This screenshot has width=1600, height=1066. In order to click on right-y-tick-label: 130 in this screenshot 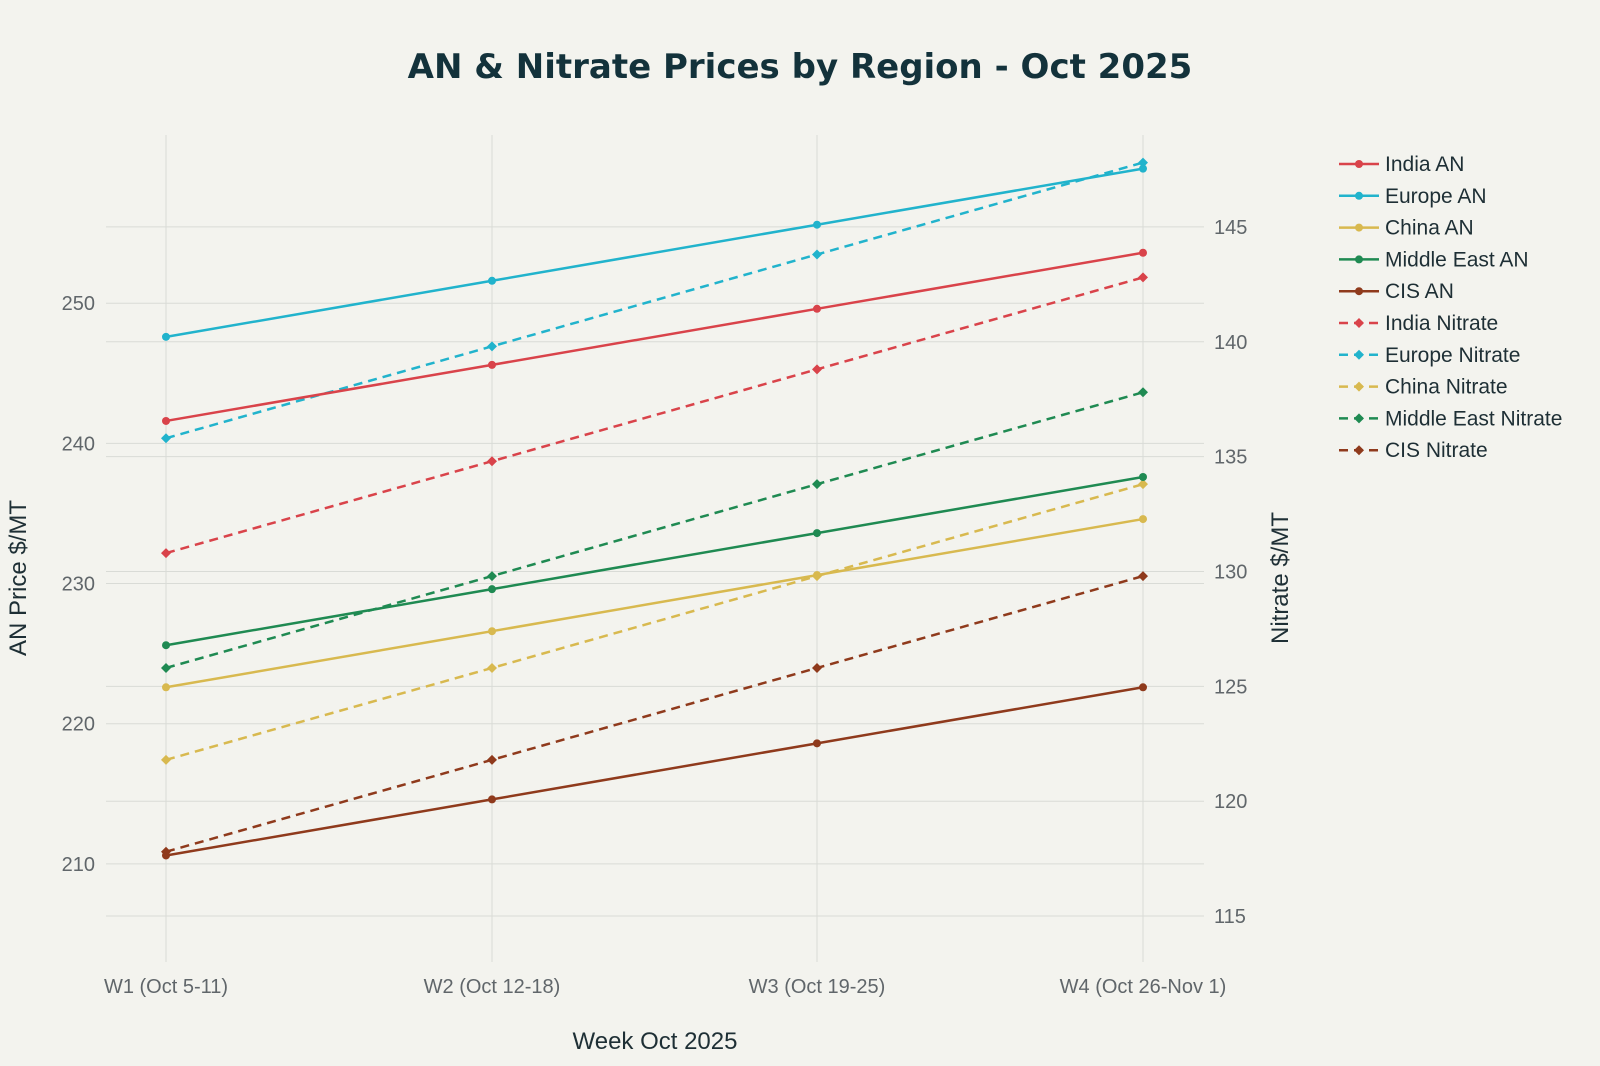, I will do `click(1230, 572)`.